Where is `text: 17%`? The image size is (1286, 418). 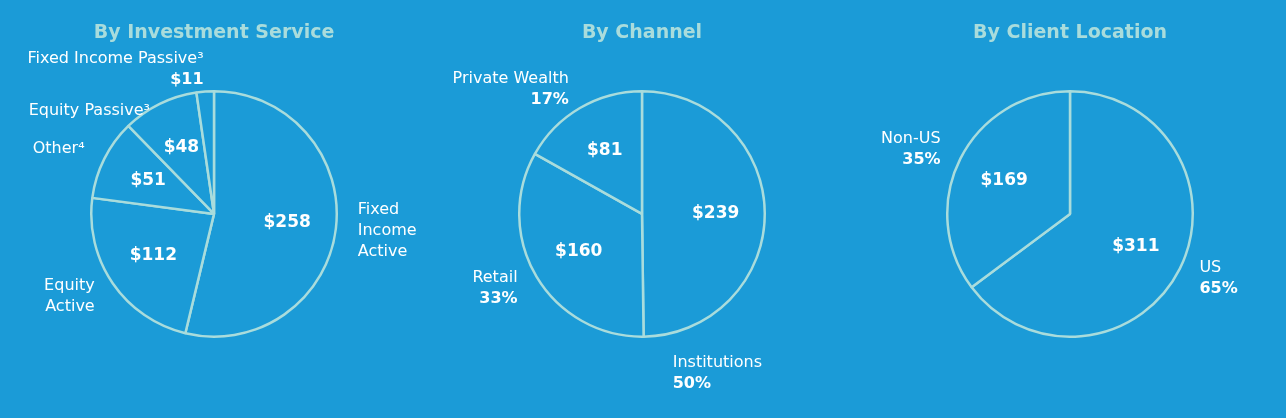 text: 17% is located at coordinates (549, 98).